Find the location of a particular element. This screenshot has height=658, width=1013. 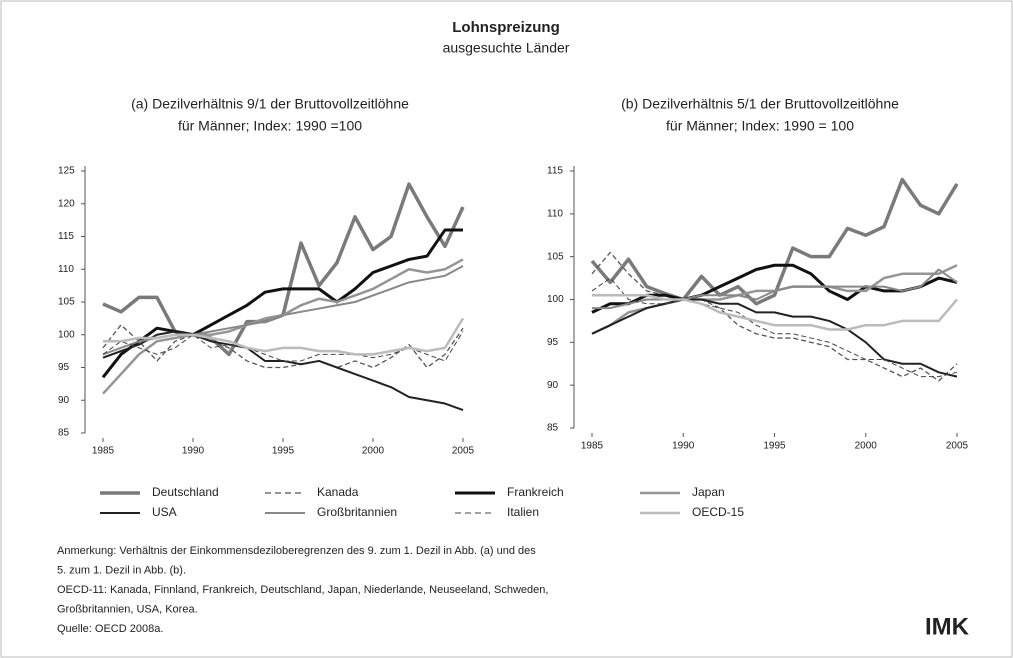

legend-label: Japan is located at coordinates (708, 492).